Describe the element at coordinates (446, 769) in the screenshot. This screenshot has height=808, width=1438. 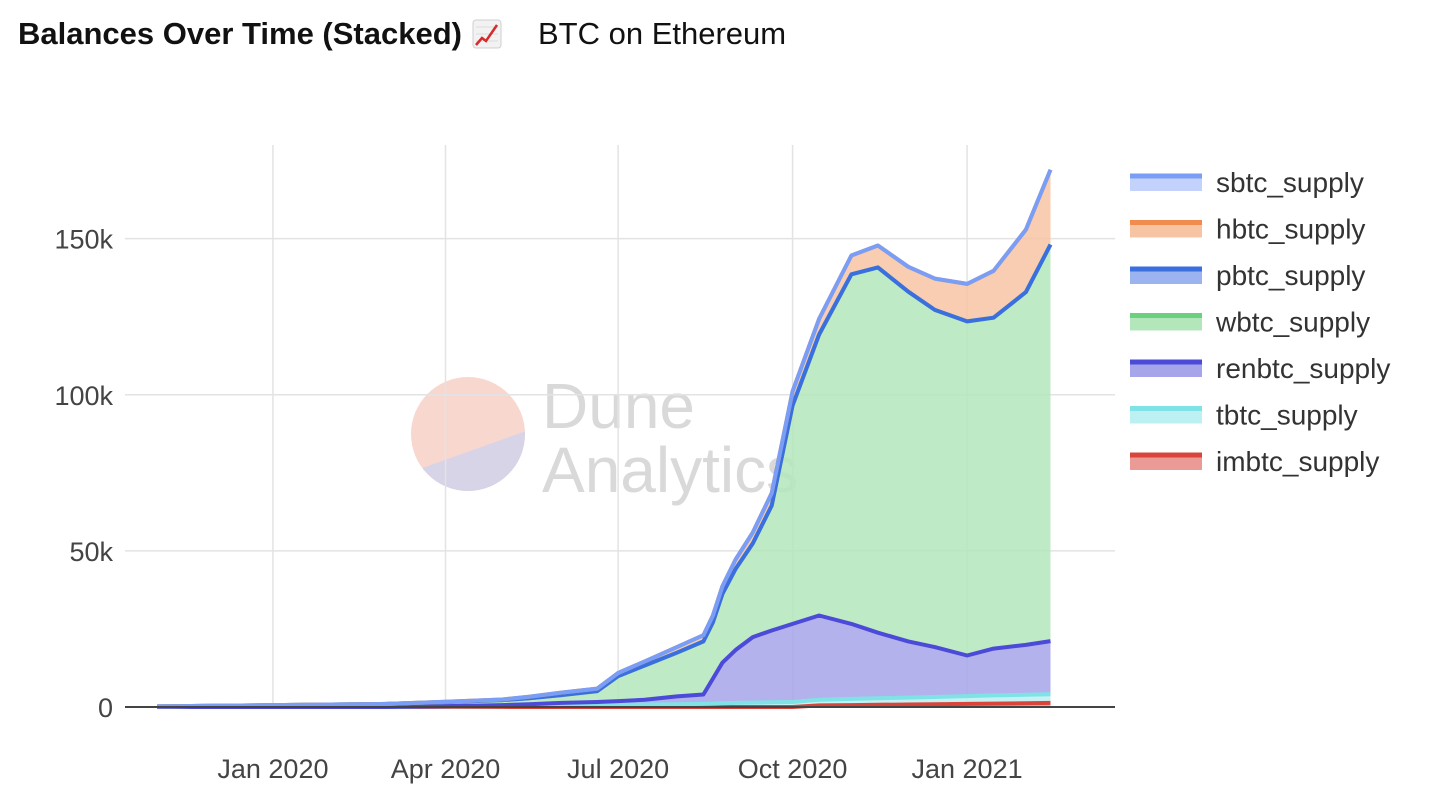
I see `x-tick-label: Apr 2020` at that location.